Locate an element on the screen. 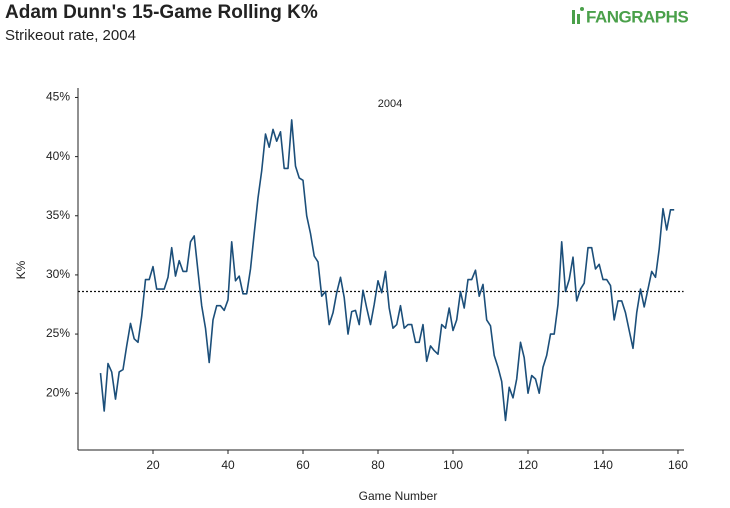  y-tick-label: 30% is located at coordinates (58, 274).